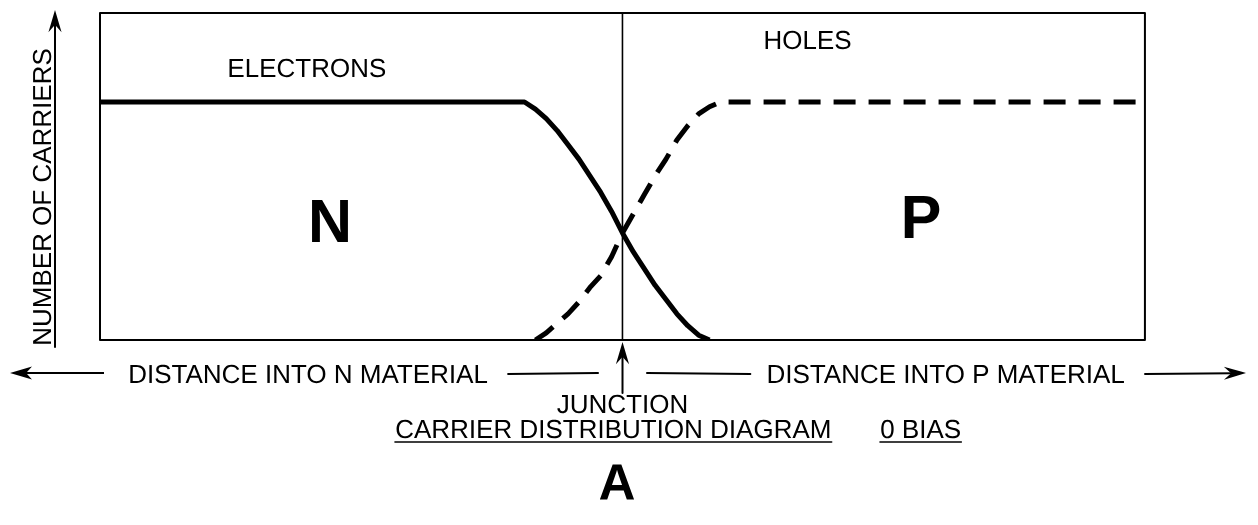 The width and height of the screenshot is (1258, 525). Describe the element at coordinates (307, 68) in the screenshot. I see `series-label: ELECTRONS` at that location.